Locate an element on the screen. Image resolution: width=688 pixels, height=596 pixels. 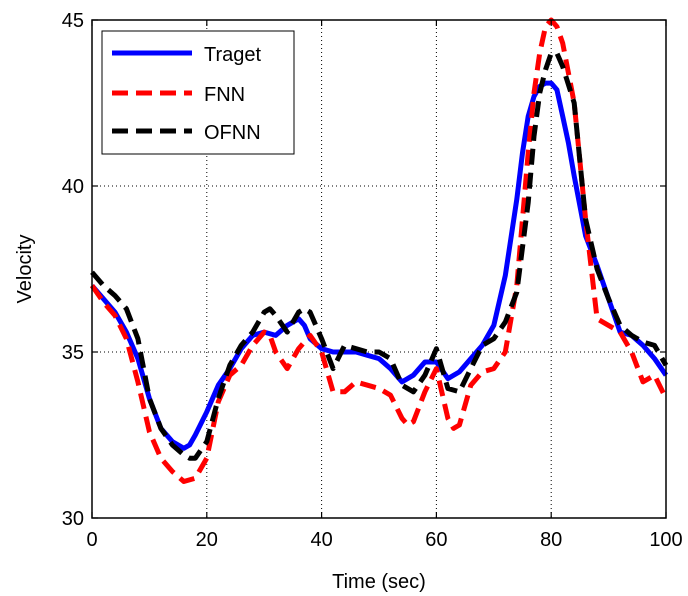
legend: Traget FNN OFNN is located at coordinates (198, 92).